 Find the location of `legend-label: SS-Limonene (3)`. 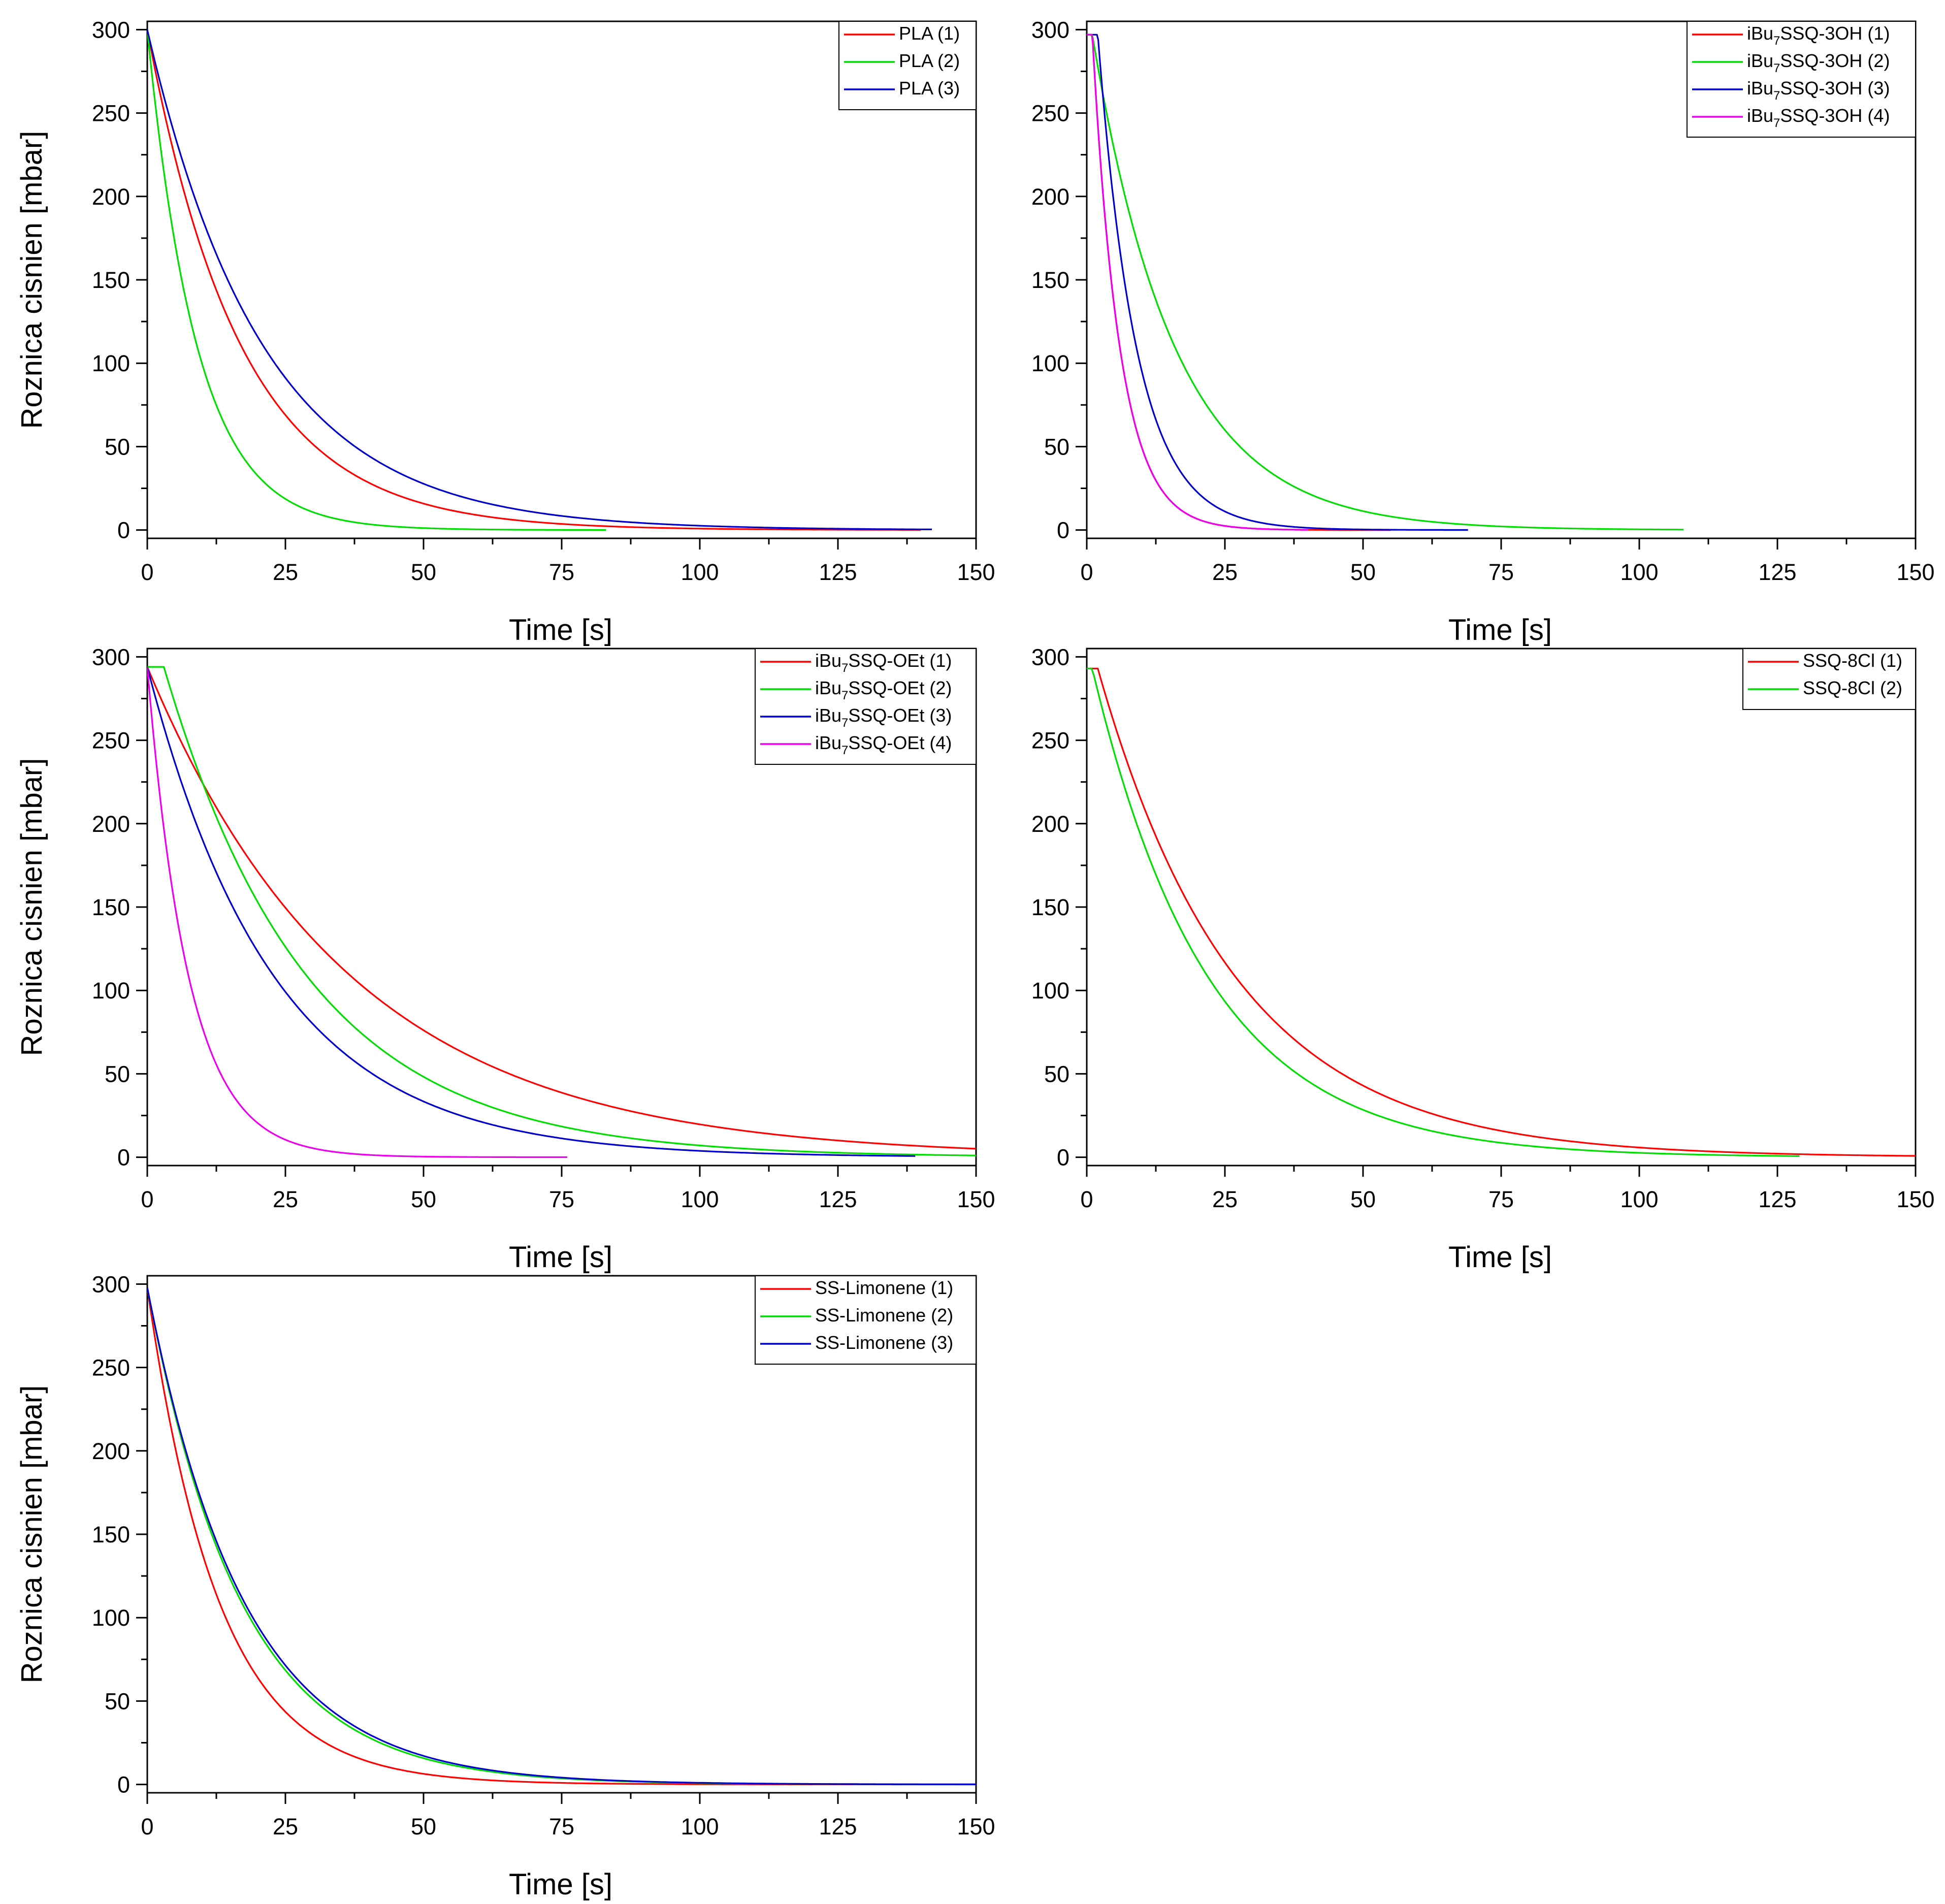

legend-label: SS-Limonene (3) is located at coordinates (884, 1342).